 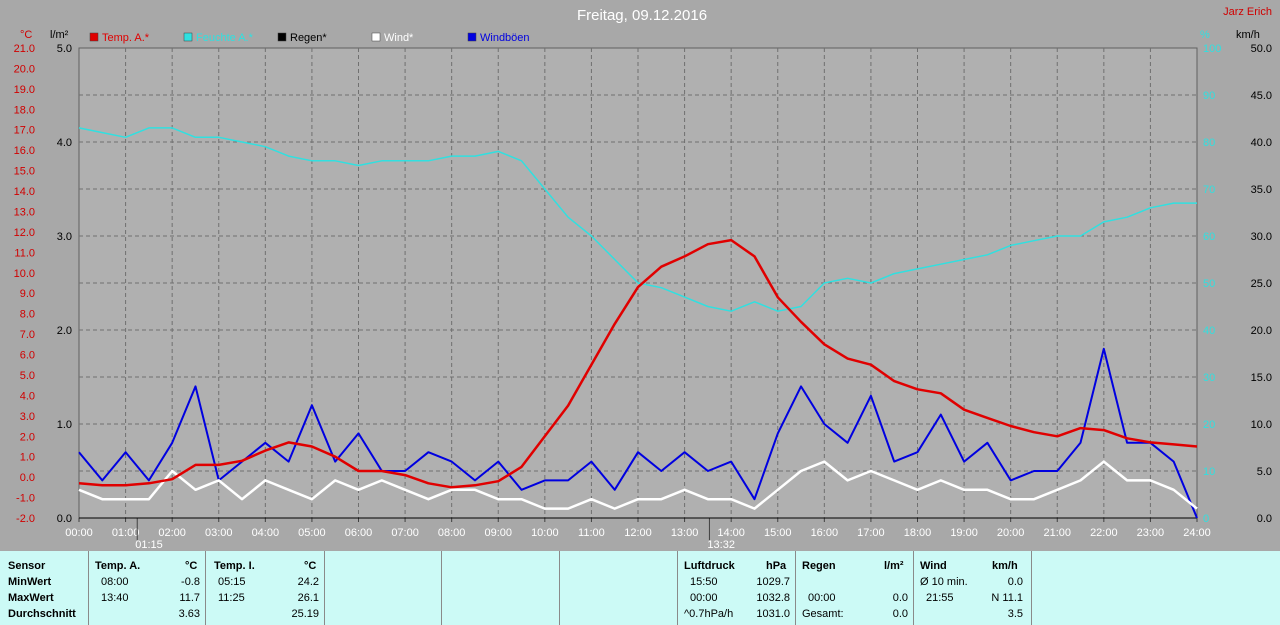 What do you see at coordinates (64, 284) in the screenshot?
I see `rain-axis: 5.0 4.0 3.0 2.0 1.0 0.0` at bounding box center [64, 284].